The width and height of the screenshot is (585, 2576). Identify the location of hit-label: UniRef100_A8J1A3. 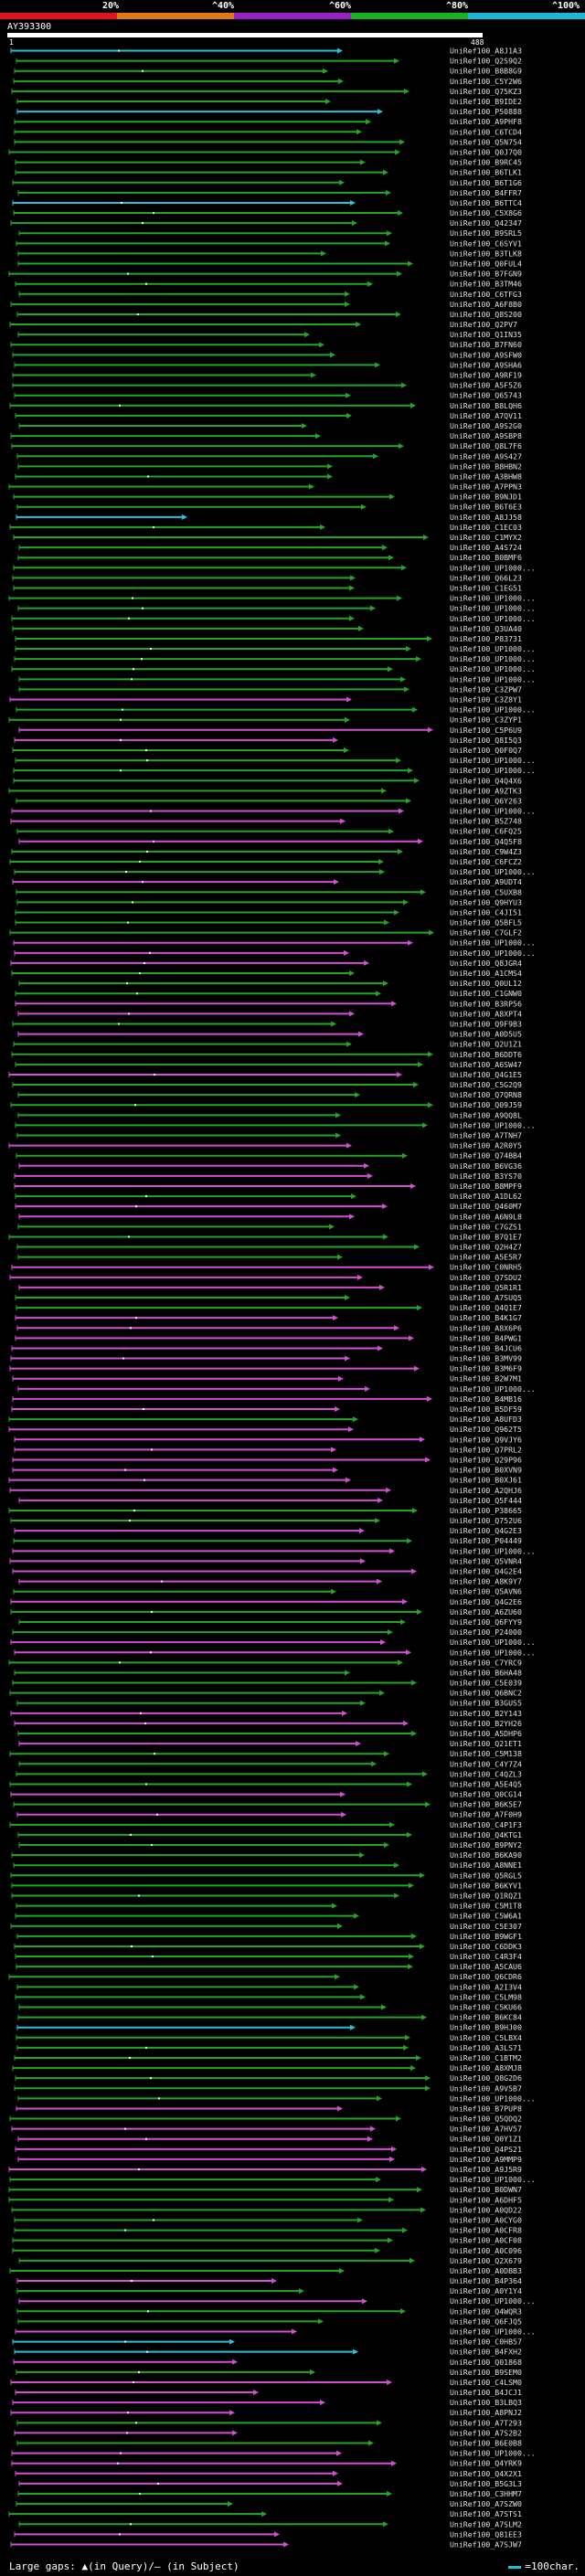
(486, 51).